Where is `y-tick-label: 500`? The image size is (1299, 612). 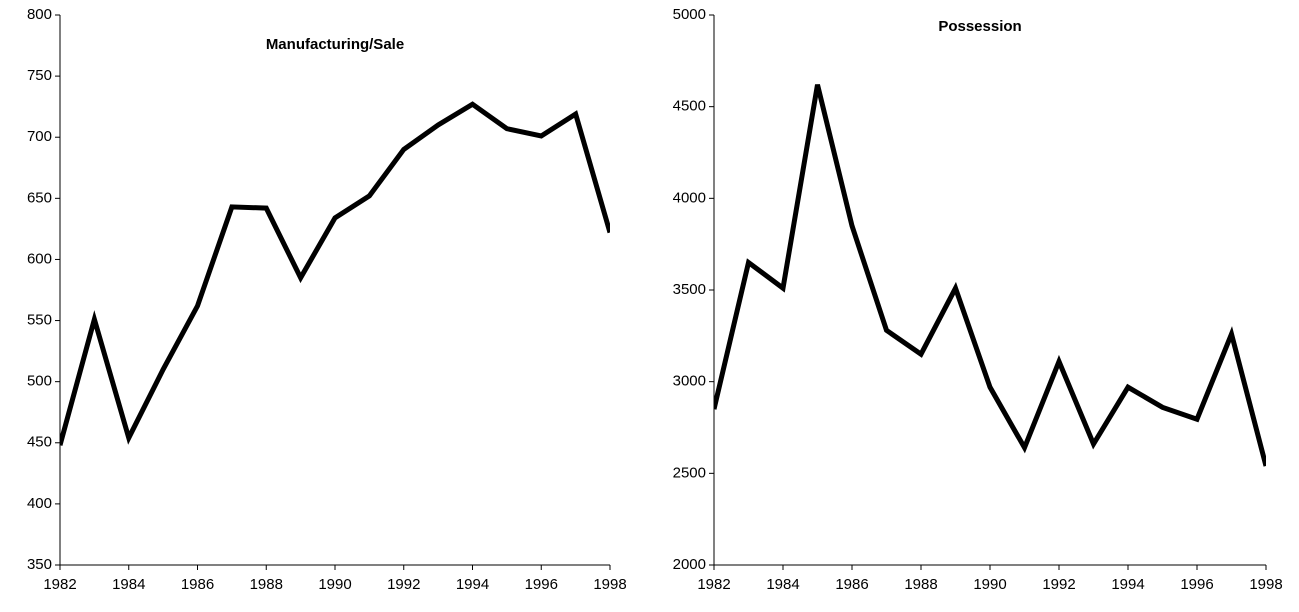
y-tick-label: 500 is located at coordinates (39, 381).